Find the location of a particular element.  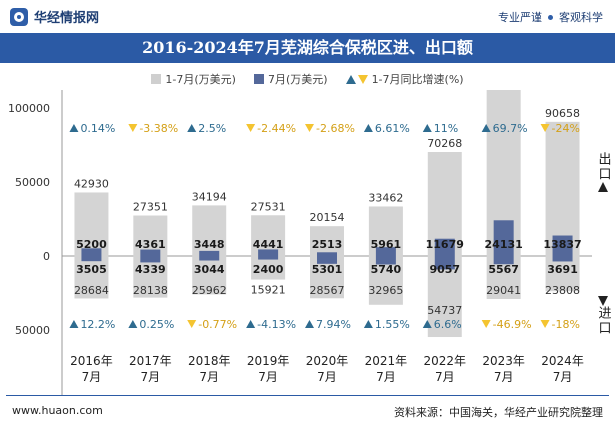

label-export-month: 2513 is located at coordinates (327, 244).